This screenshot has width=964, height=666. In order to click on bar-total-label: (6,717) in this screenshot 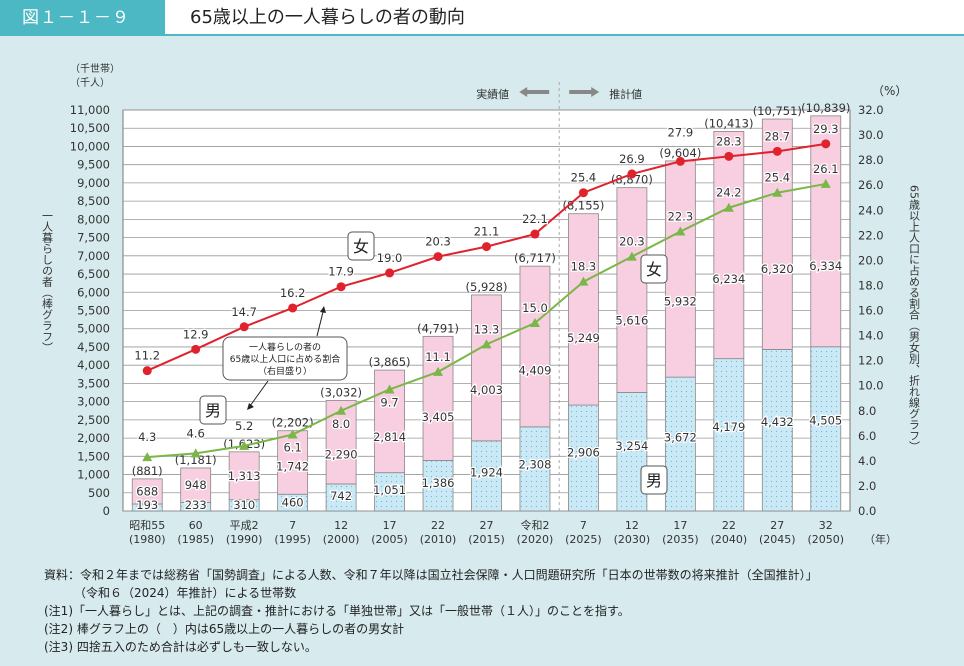, I will do `click(535, 258)`.